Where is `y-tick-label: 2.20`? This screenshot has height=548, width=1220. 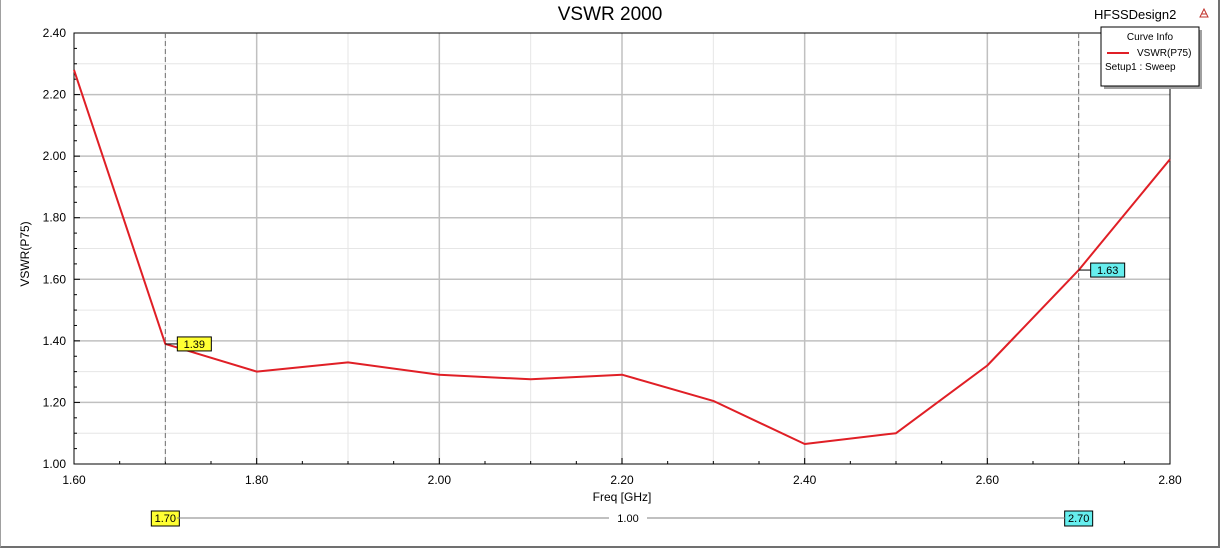 y-tick-label: 2.20 is located at coordinates (55, 95).